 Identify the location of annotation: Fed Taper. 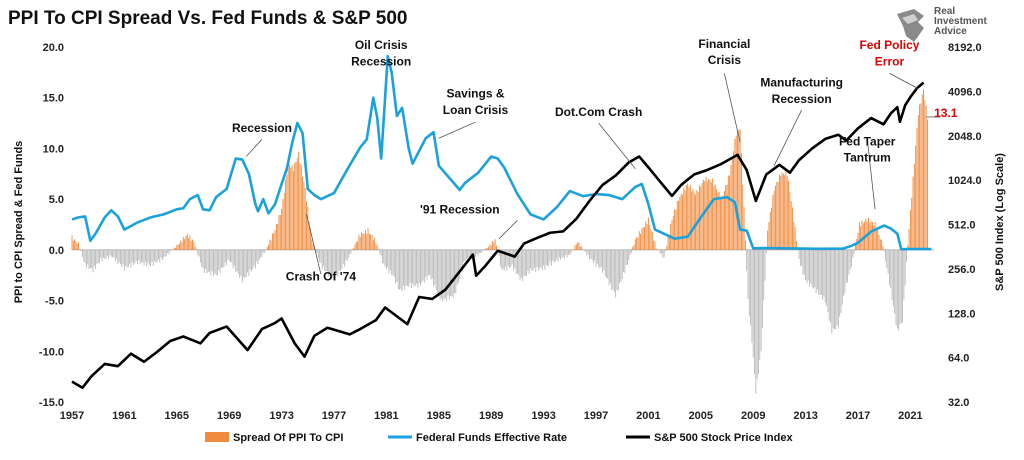
(867, 141).